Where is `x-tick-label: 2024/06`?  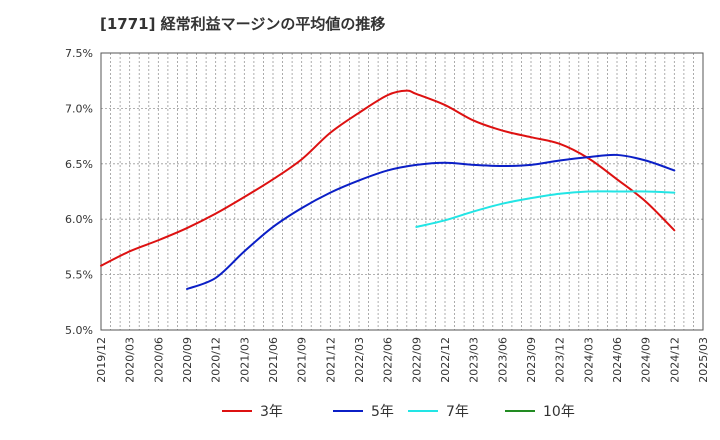 x-tick-label: 2024/06 is located at coordinates (617, 360).